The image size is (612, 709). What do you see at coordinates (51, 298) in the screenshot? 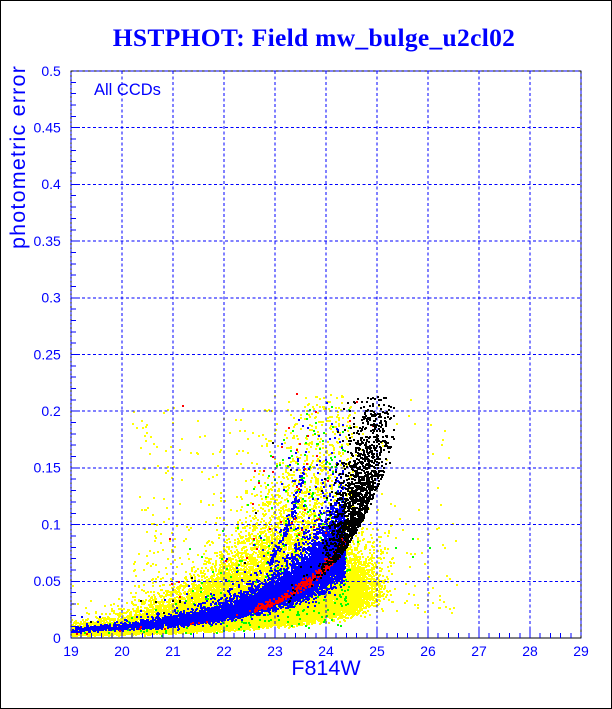
I see `svg-text: 0.3` at bounding box center [51, 298].